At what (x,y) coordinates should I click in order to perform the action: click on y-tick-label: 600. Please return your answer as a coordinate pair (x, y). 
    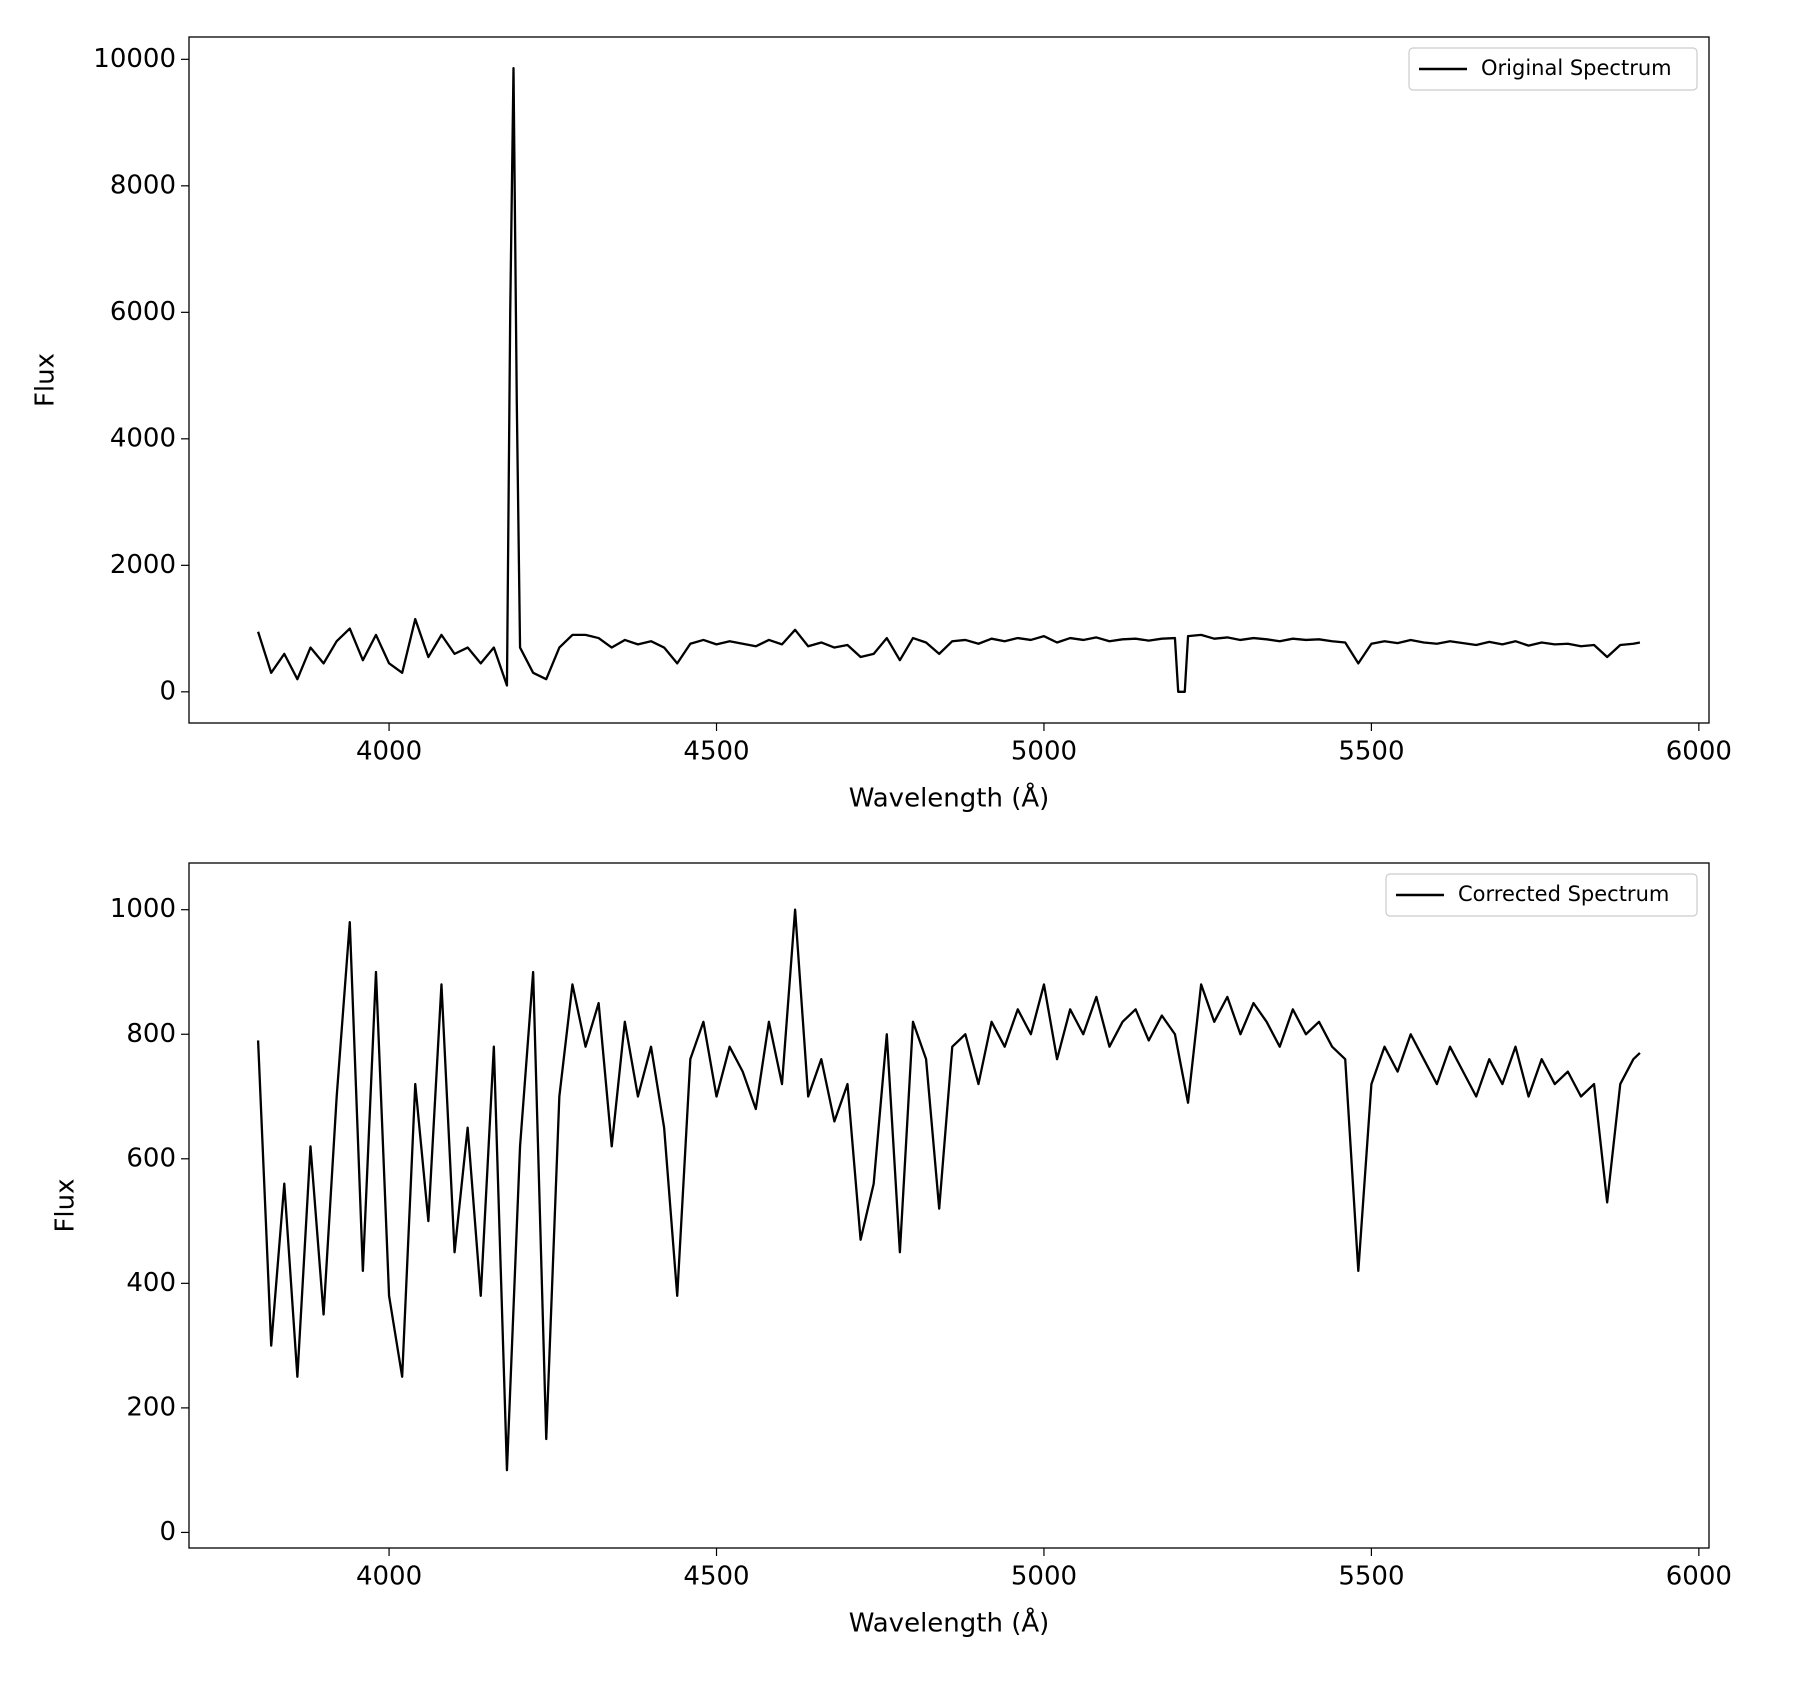
    Looking at the image, I should click on (151, 1158).